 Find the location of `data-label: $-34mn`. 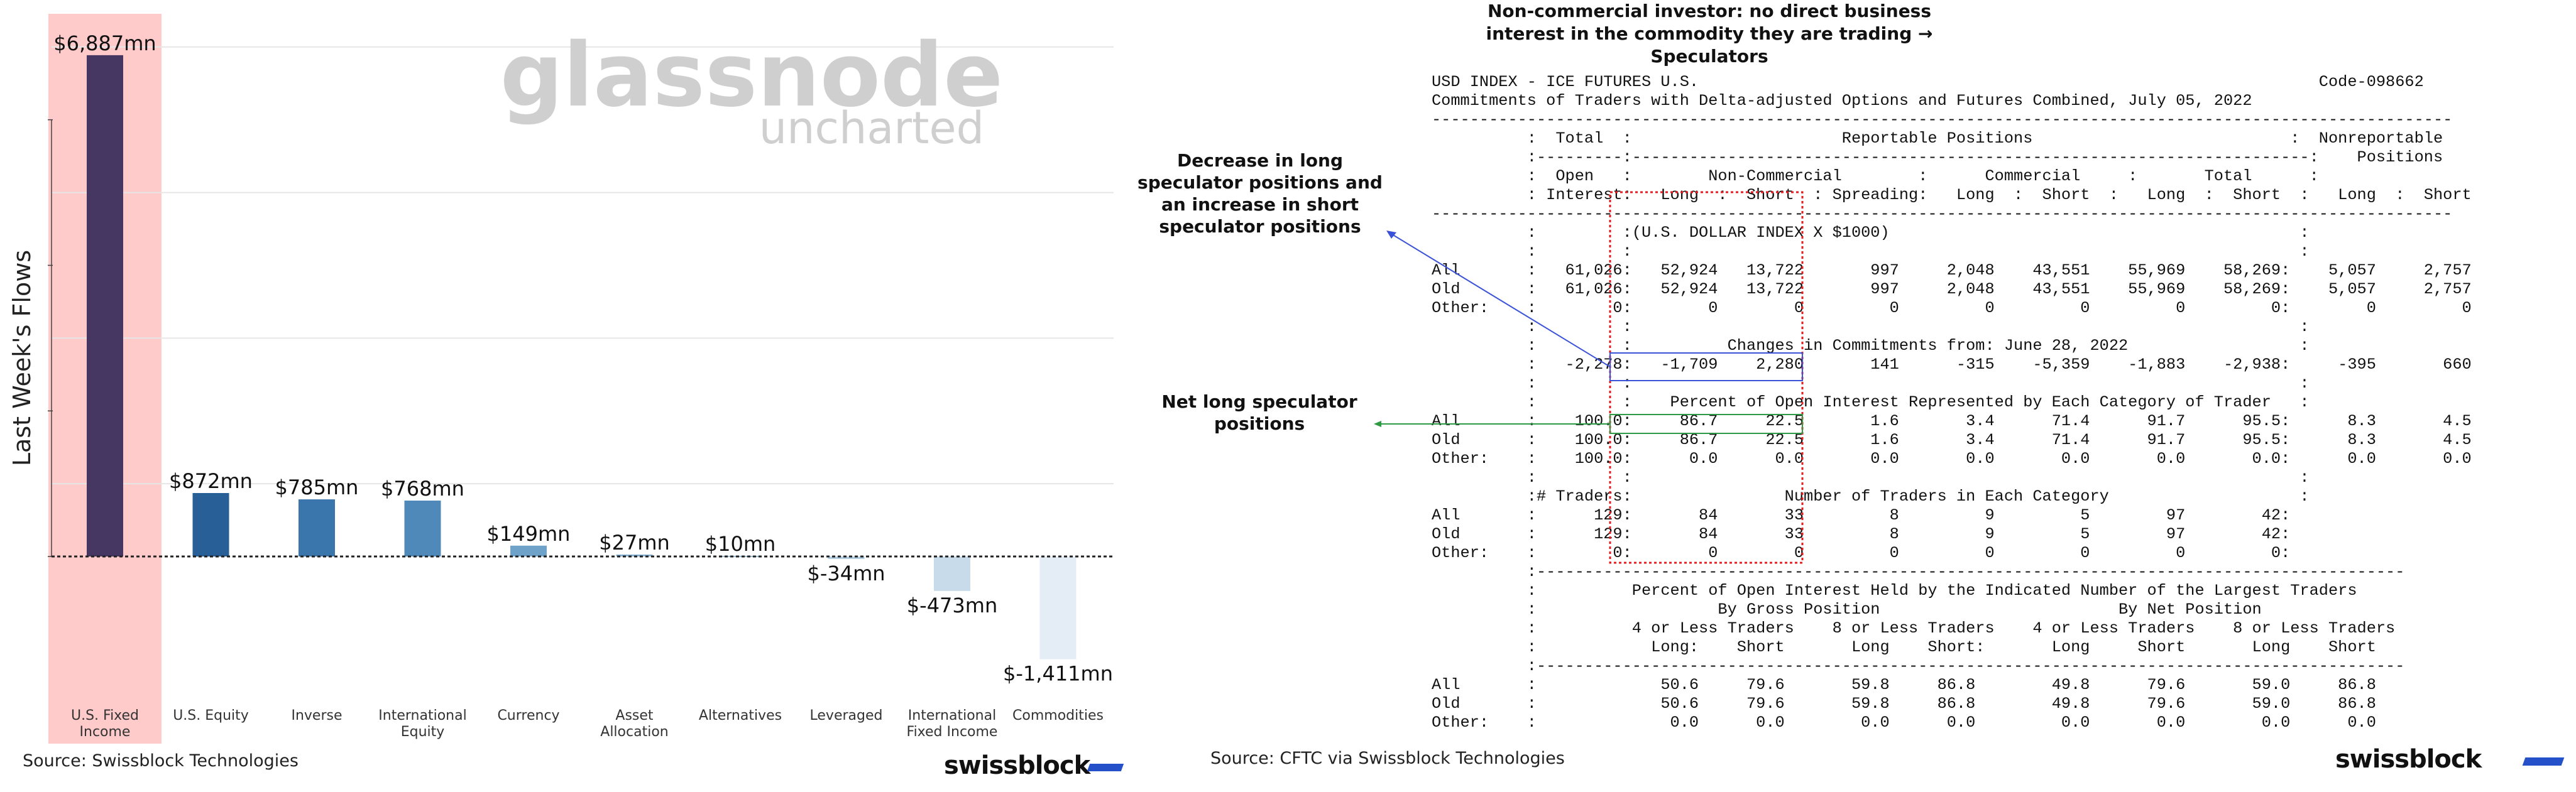

data-label: $-34mn is located at coordinates (846, 573).